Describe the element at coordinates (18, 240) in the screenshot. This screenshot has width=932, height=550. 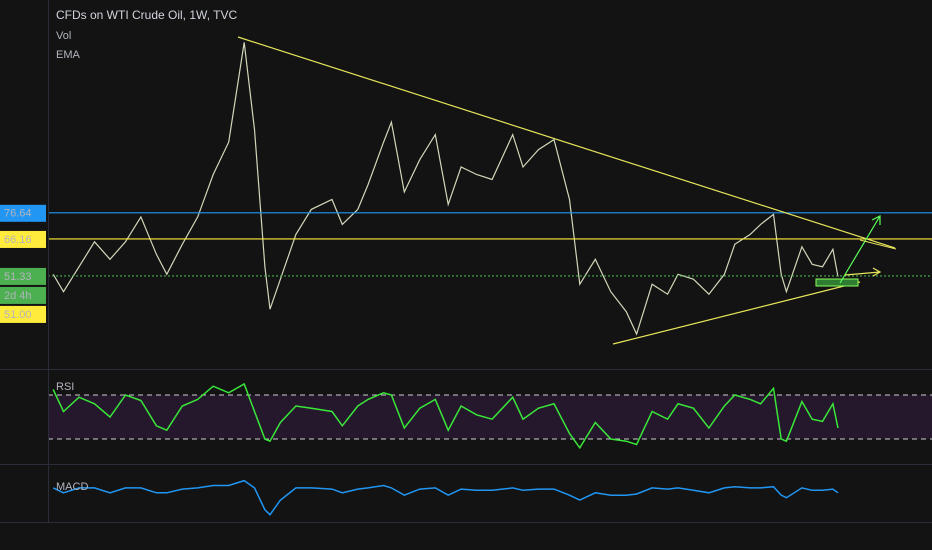
I see `price-label: 66.16` at that location.